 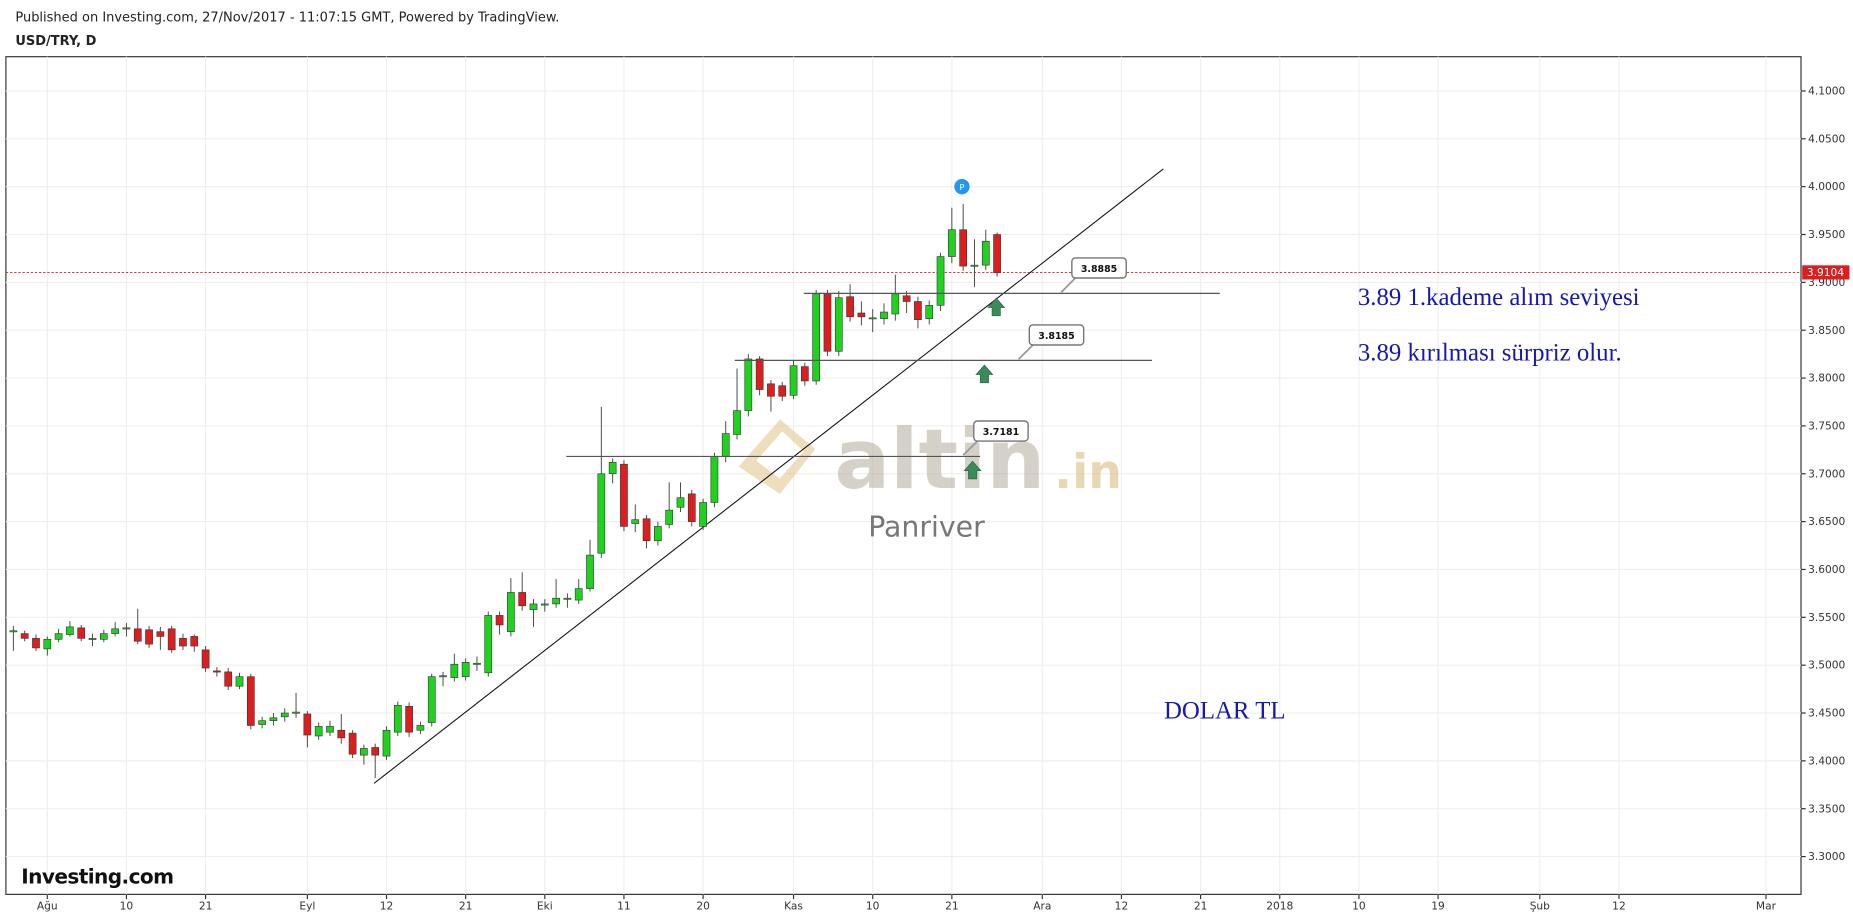 What do you see at coordinates (1826, 138) in the screenshot?
I see `y-tick-label: 4.0500` at bounding box center [1826, 138].